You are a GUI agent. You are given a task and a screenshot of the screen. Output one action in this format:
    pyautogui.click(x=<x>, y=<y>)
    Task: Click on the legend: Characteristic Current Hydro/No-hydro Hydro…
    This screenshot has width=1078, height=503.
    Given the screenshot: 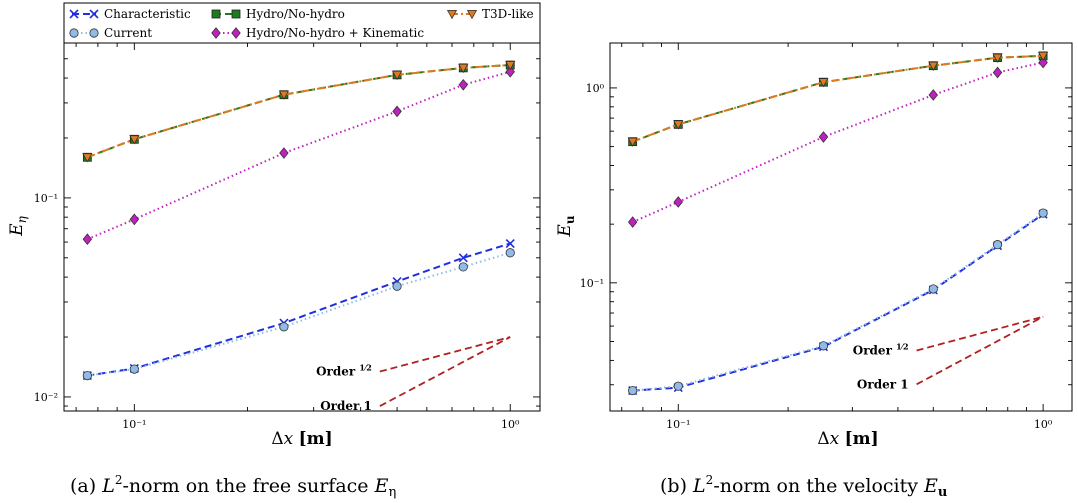 What is the action you would take?
    pyautogui.click(x=302, y=23)
    